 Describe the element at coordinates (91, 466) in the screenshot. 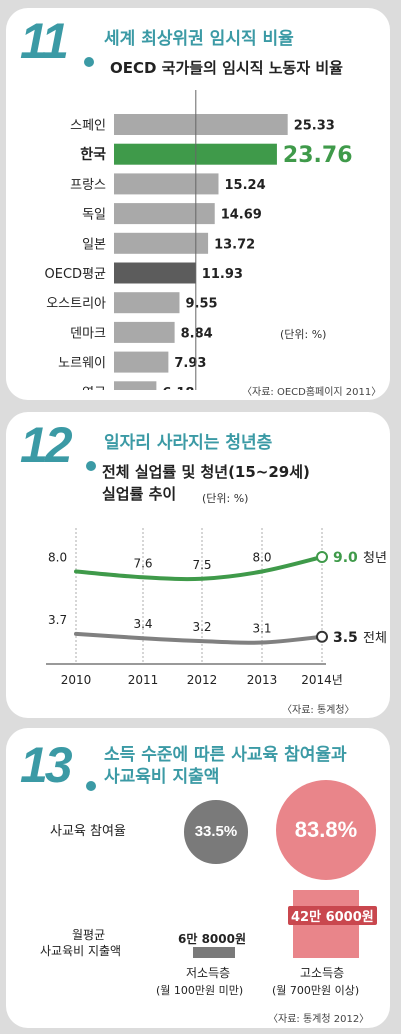

I see `section-12-number-dot` at that location.